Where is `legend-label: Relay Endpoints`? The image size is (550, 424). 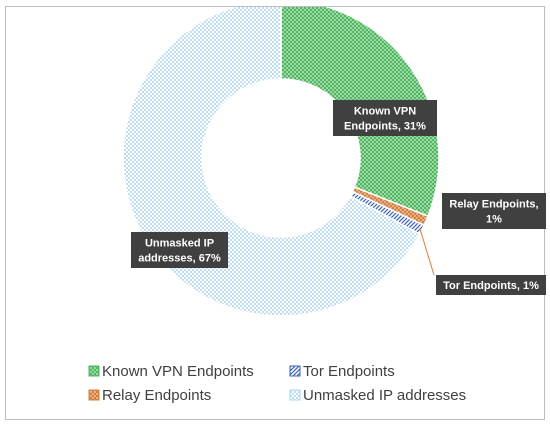
legend-label: Relay Endpoints is located at coordinates (156, 395).